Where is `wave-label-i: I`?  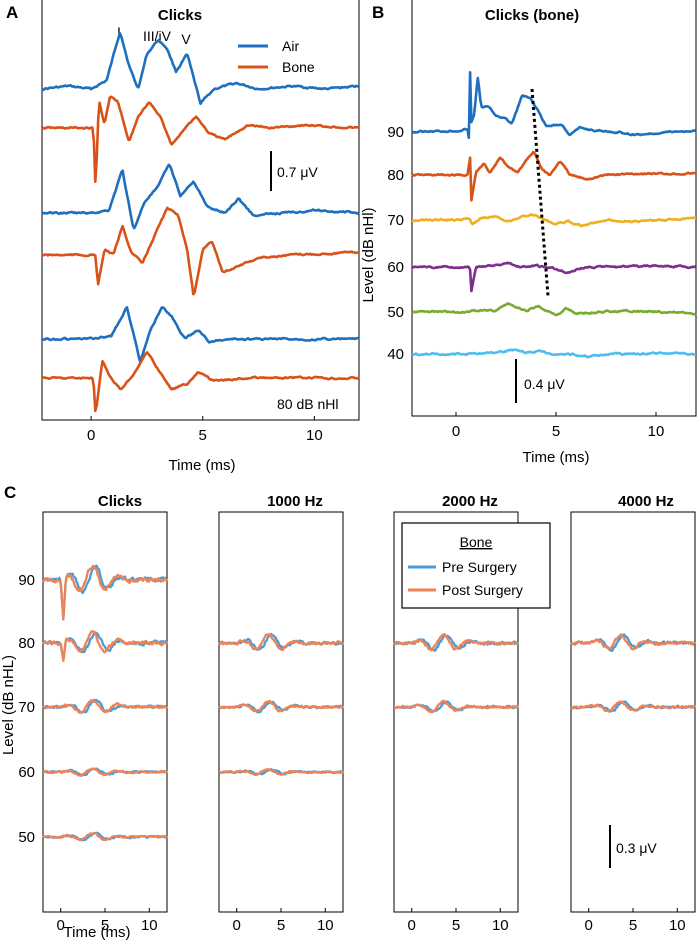
wave-label-i: I is located at coordinates (119, 32).